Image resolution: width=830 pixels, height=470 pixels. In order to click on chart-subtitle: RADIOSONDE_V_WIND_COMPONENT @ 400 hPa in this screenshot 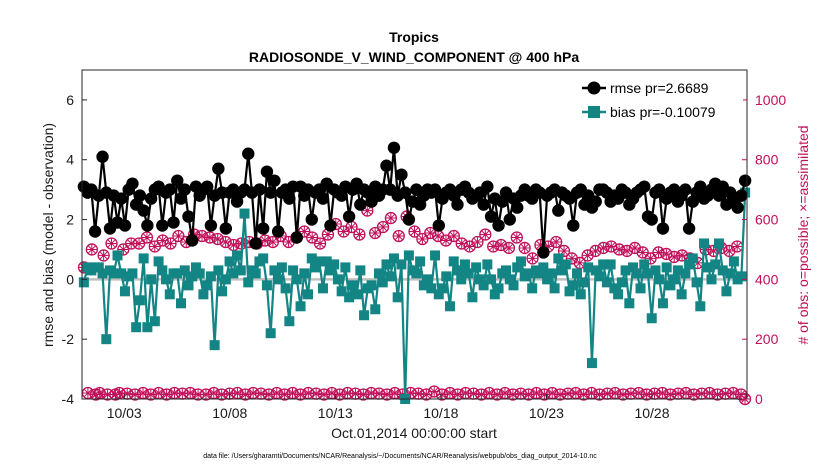, I will do `click(414, 57)`.